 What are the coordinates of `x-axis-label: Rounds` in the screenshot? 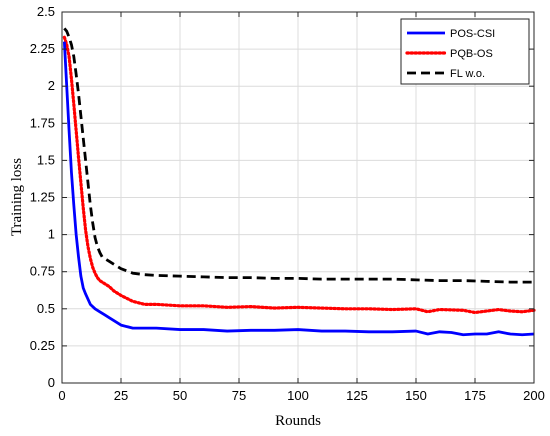 It's located at (298, 421).